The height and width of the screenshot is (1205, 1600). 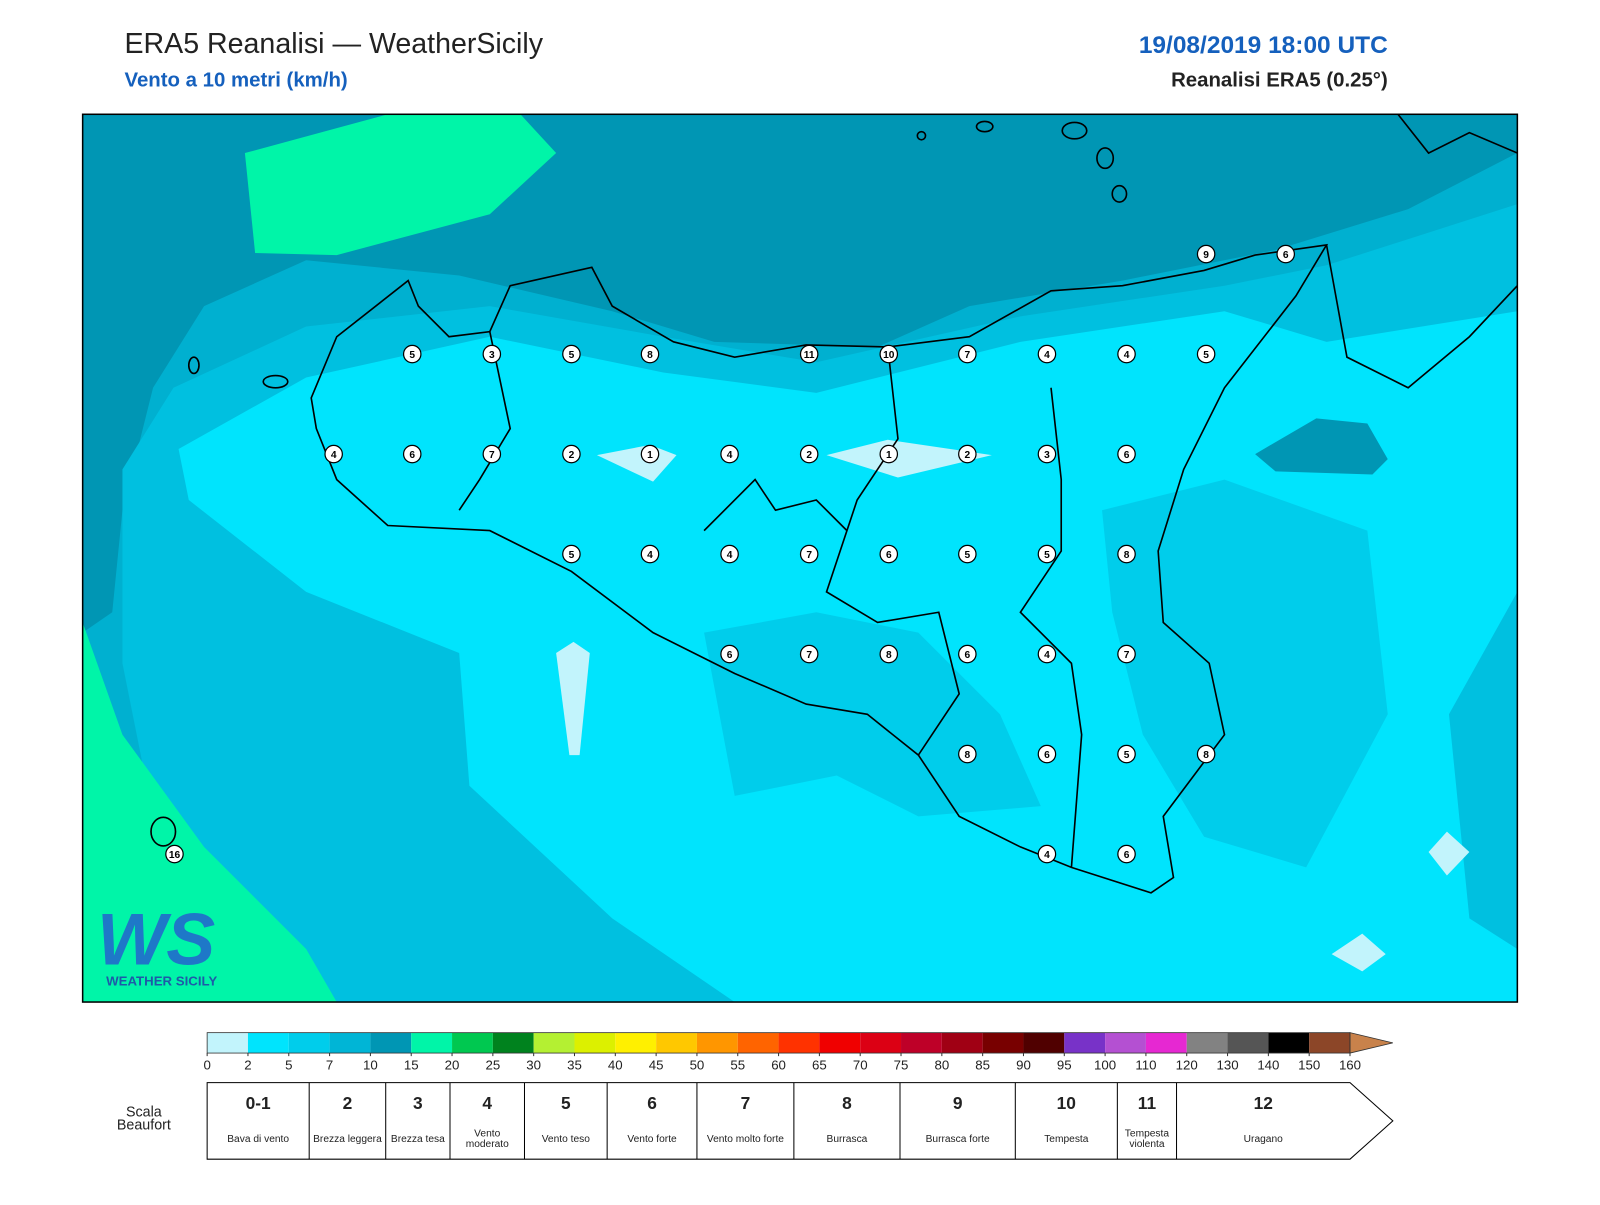 I want to click on colorbar-tick-label: 7, so click(x=329, y=1064).